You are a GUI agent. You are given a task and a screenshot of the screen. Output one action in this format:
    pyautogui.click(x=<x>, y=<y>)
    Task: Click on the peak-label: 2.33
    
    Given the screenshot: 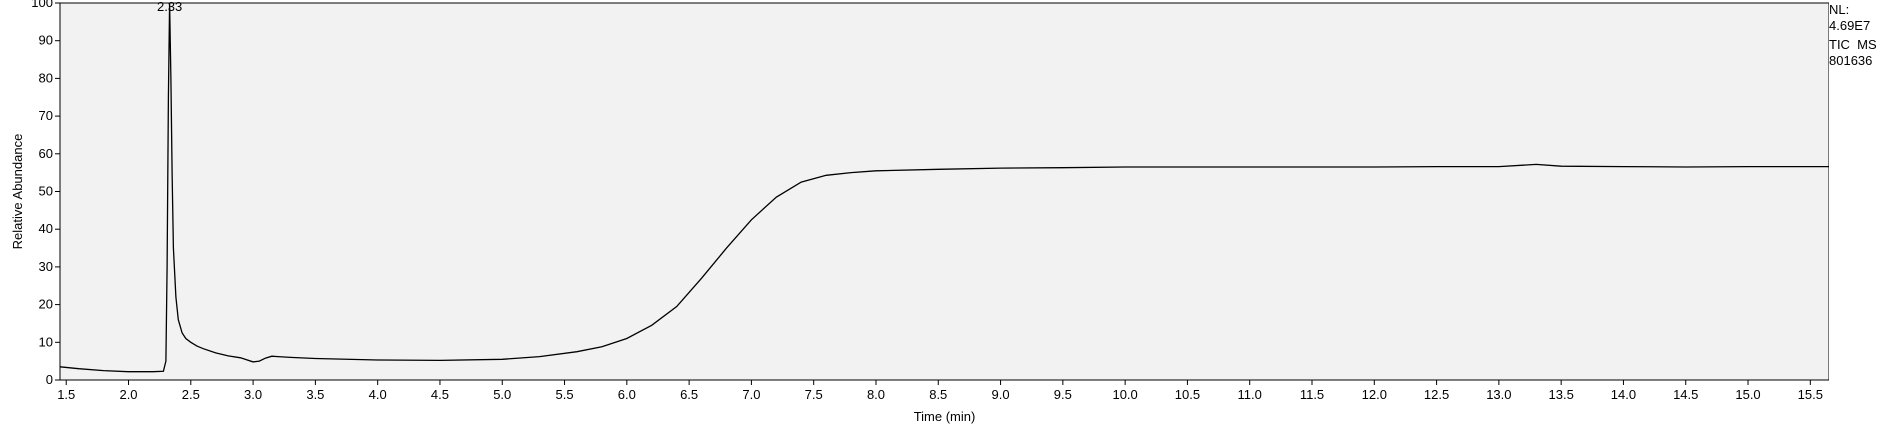 What is the action you would take?
    pyautogui.click(x=169, y=7)
    